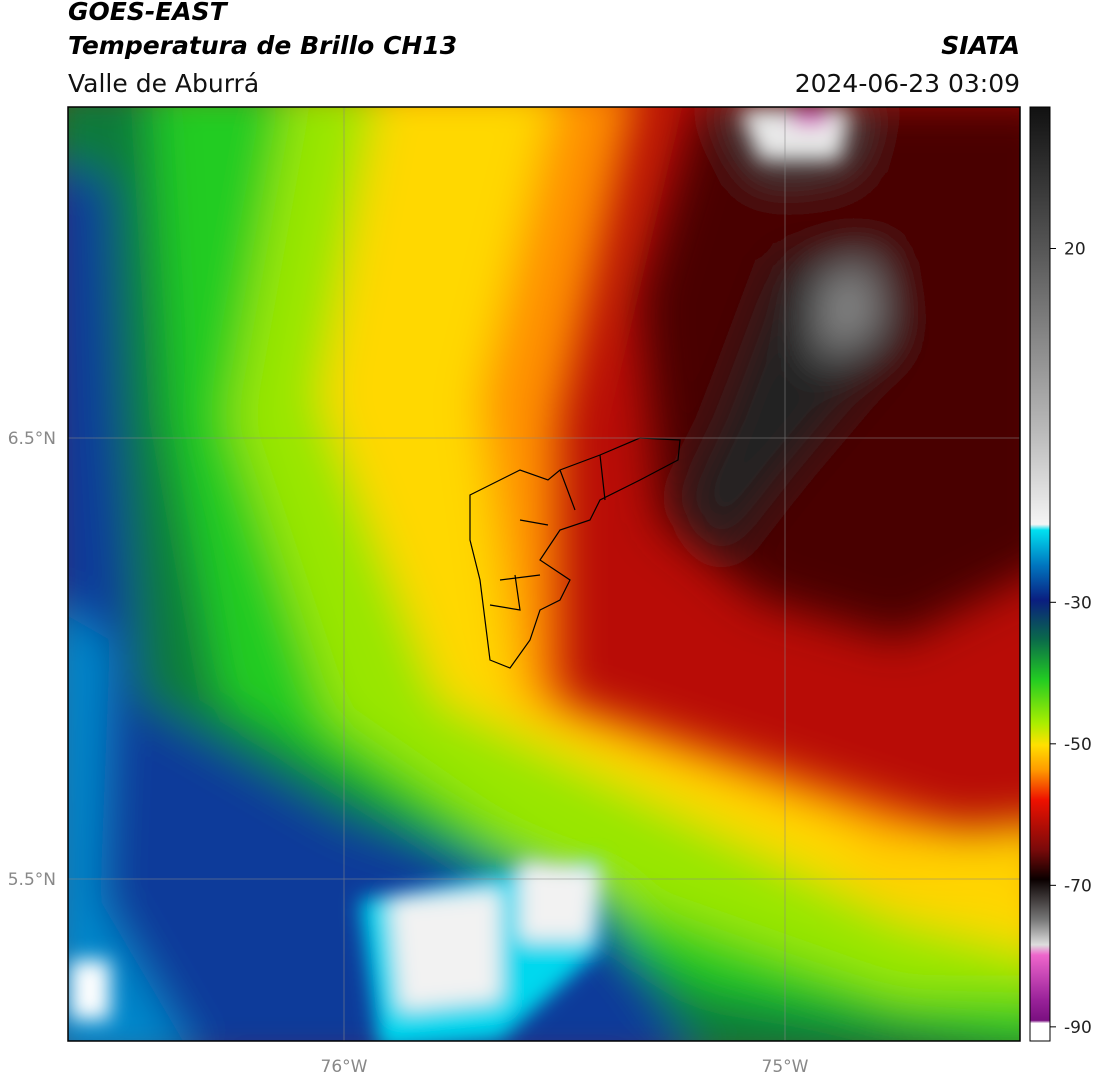  I want to click on region: Valle de Aburrá, so click(163, 83).